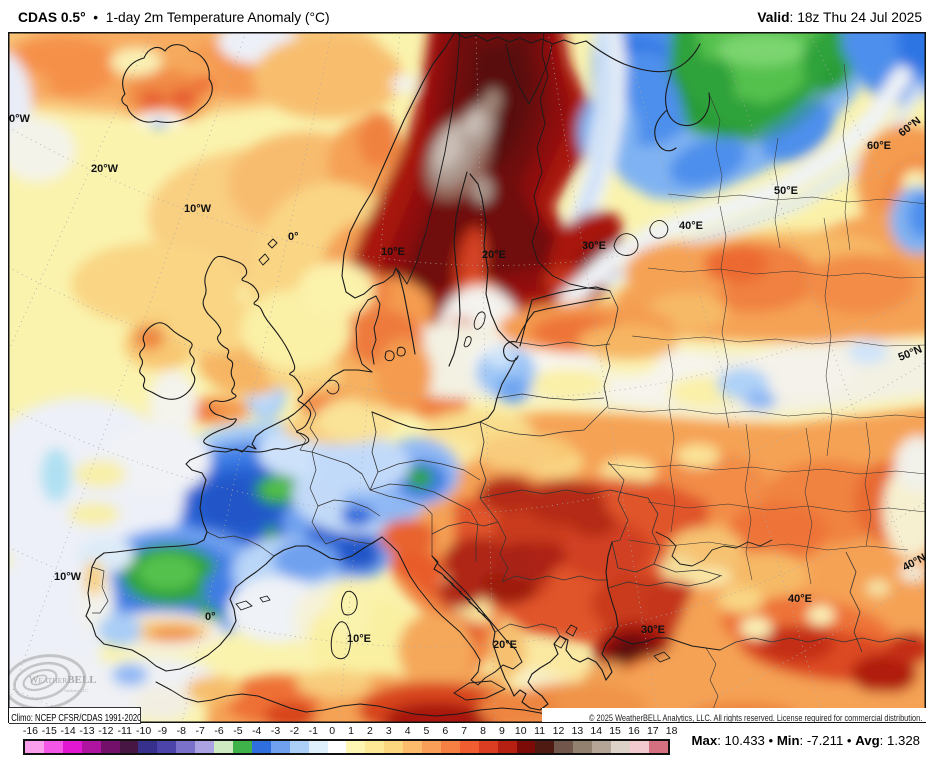 The height and width of the screenshot is (768, 935). Describe the element at coordinates (879, 146) in the screenshot. I see `svg-text: 60°E` at that location.